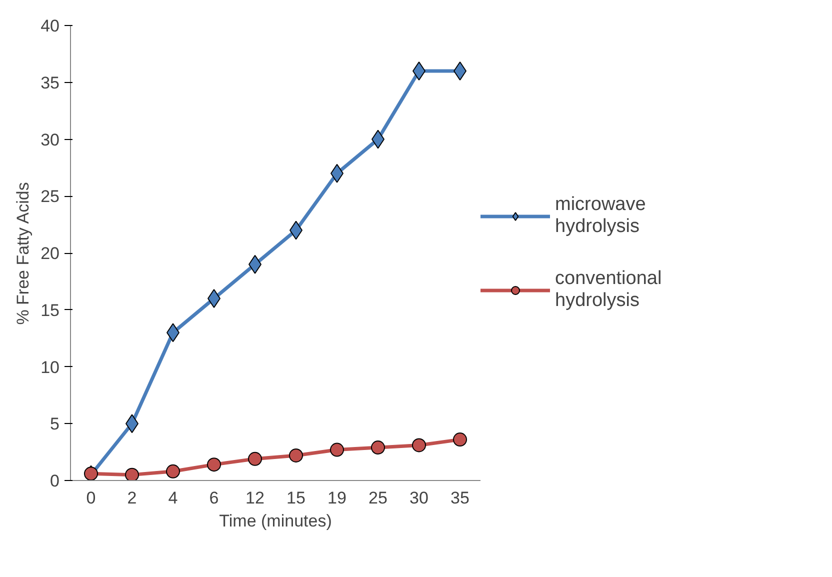 The width and height of the screenshot is (832, 577). I want to click on y-tick-label: 5, so click(55, 424).